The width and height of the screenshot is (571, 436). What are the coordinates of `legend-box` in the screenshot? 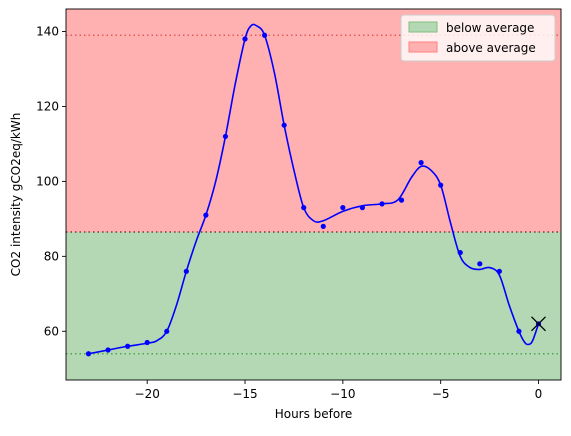 It's located at (478, 38).